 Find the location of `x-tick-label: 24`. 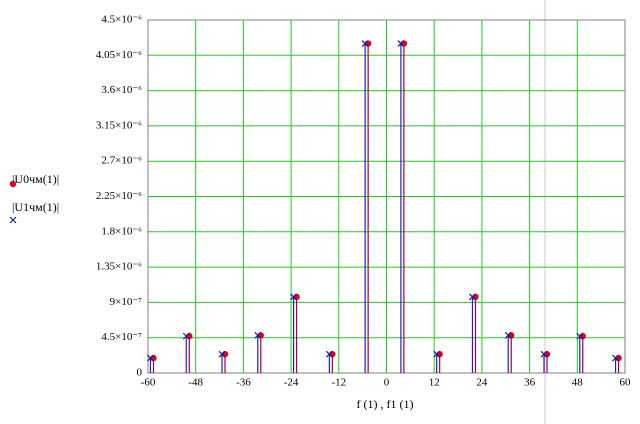

x-tick-label: 24 is located at coordinates (482, 383).